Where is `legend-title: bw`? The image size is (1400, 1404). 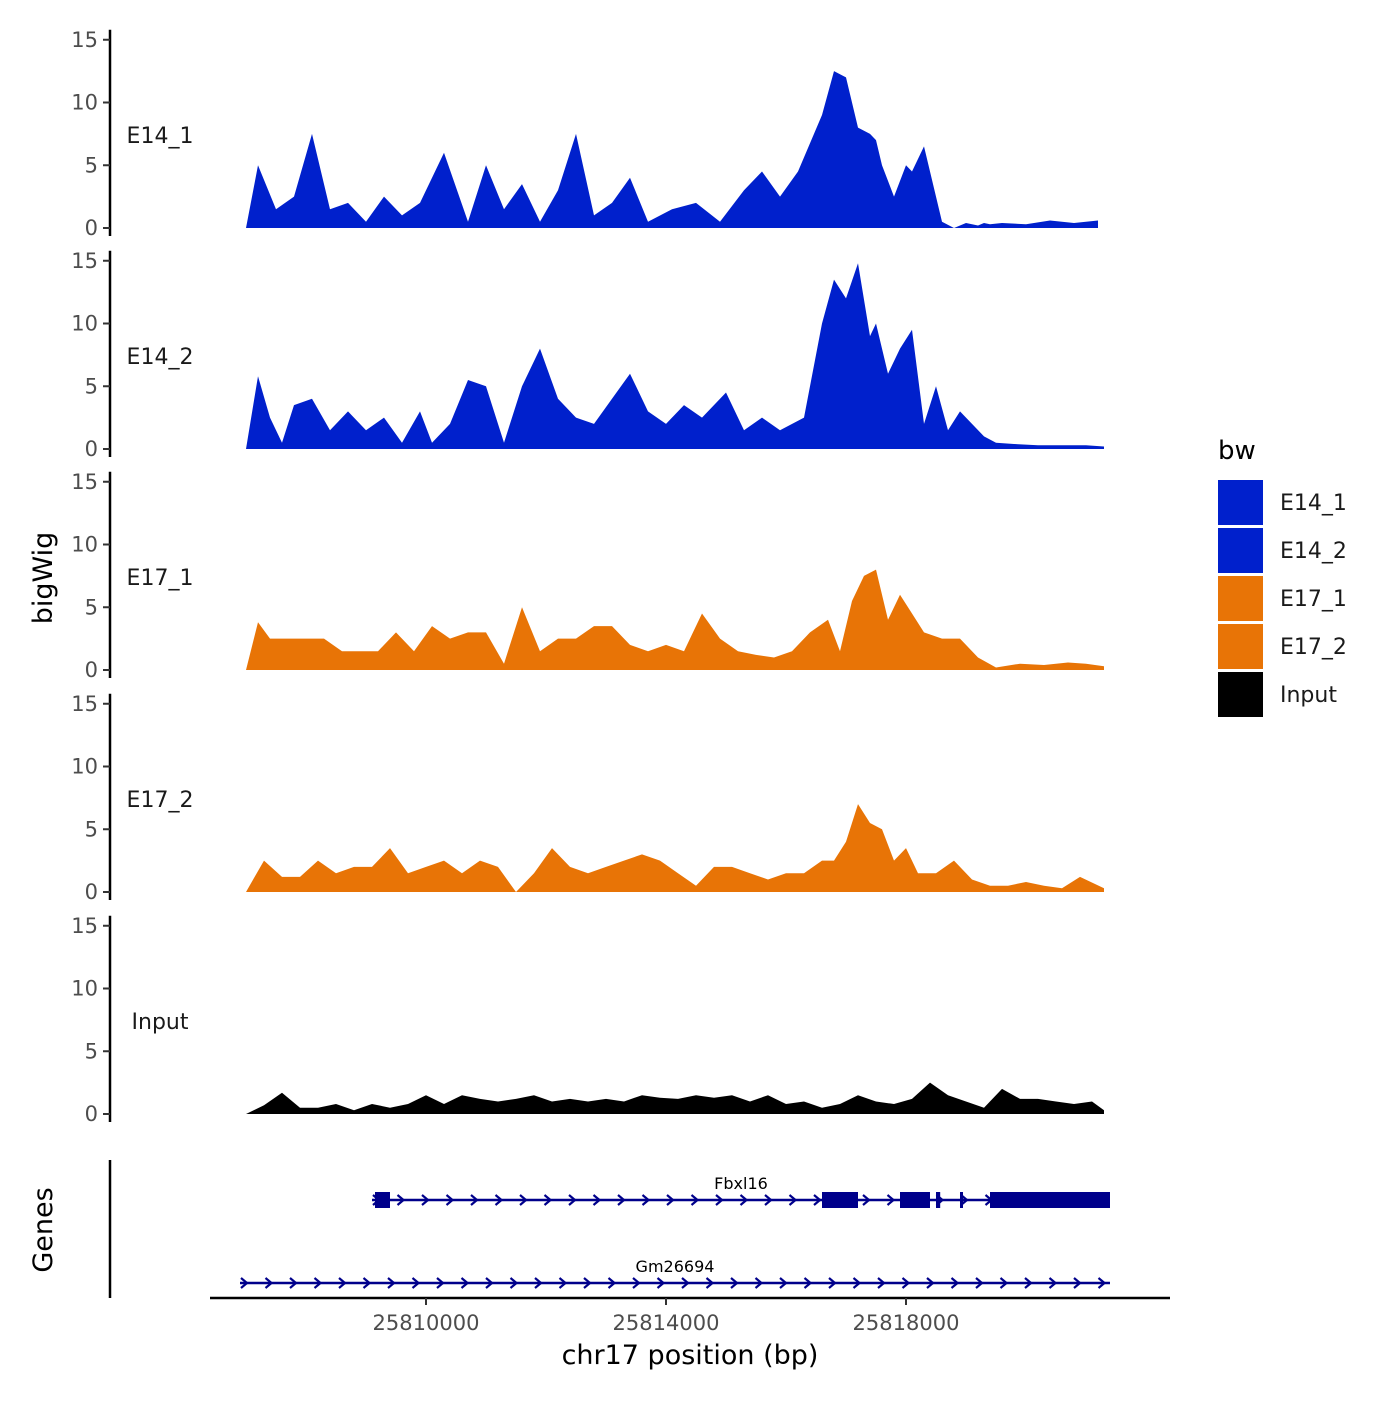 legend-title: bw is located at coordinates (1237, 451).